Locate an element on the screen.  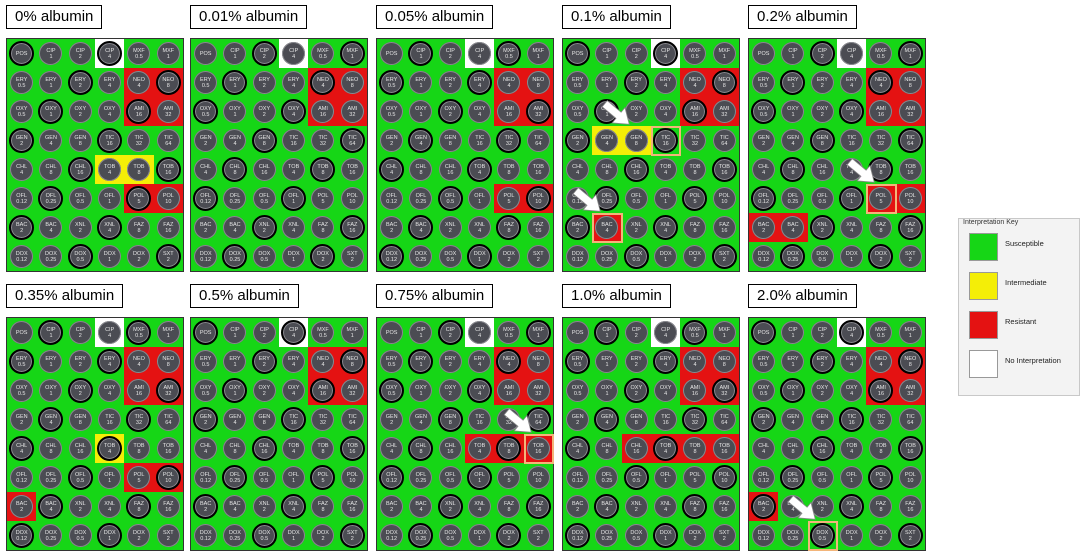
plate-well-cell: MXF 1 is located at coordinates (538, 332).